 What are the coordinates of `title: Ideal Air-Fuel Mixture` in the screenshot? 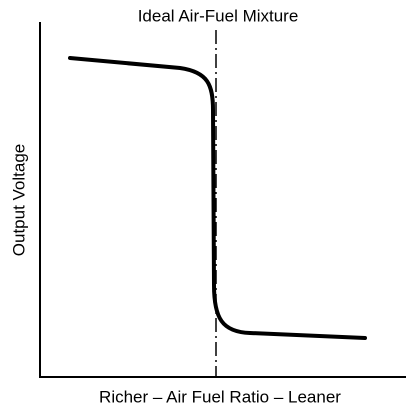 It's located at (218, 15).